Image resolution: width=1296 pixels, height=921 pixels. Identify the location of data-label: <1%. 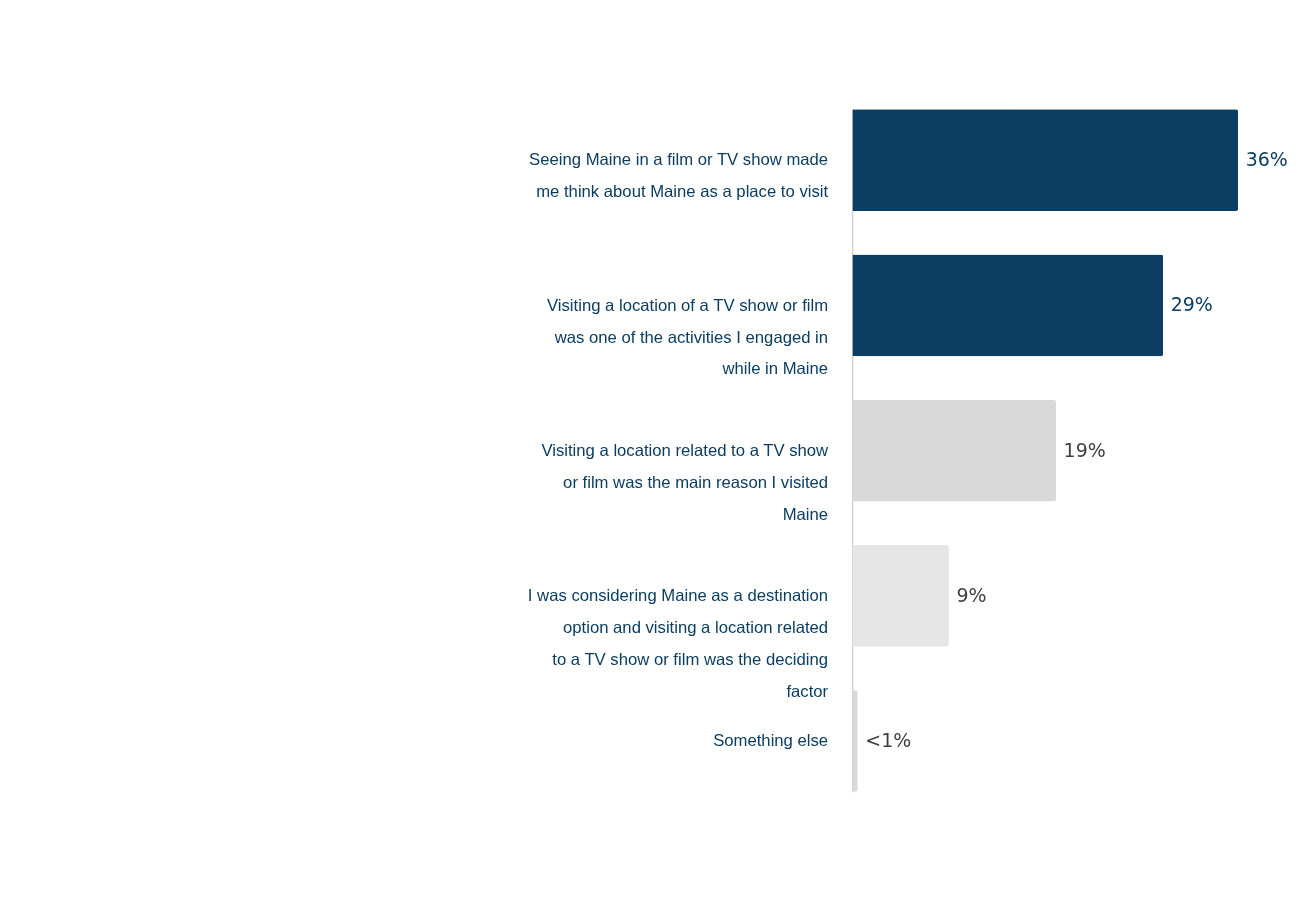
(888, 740).